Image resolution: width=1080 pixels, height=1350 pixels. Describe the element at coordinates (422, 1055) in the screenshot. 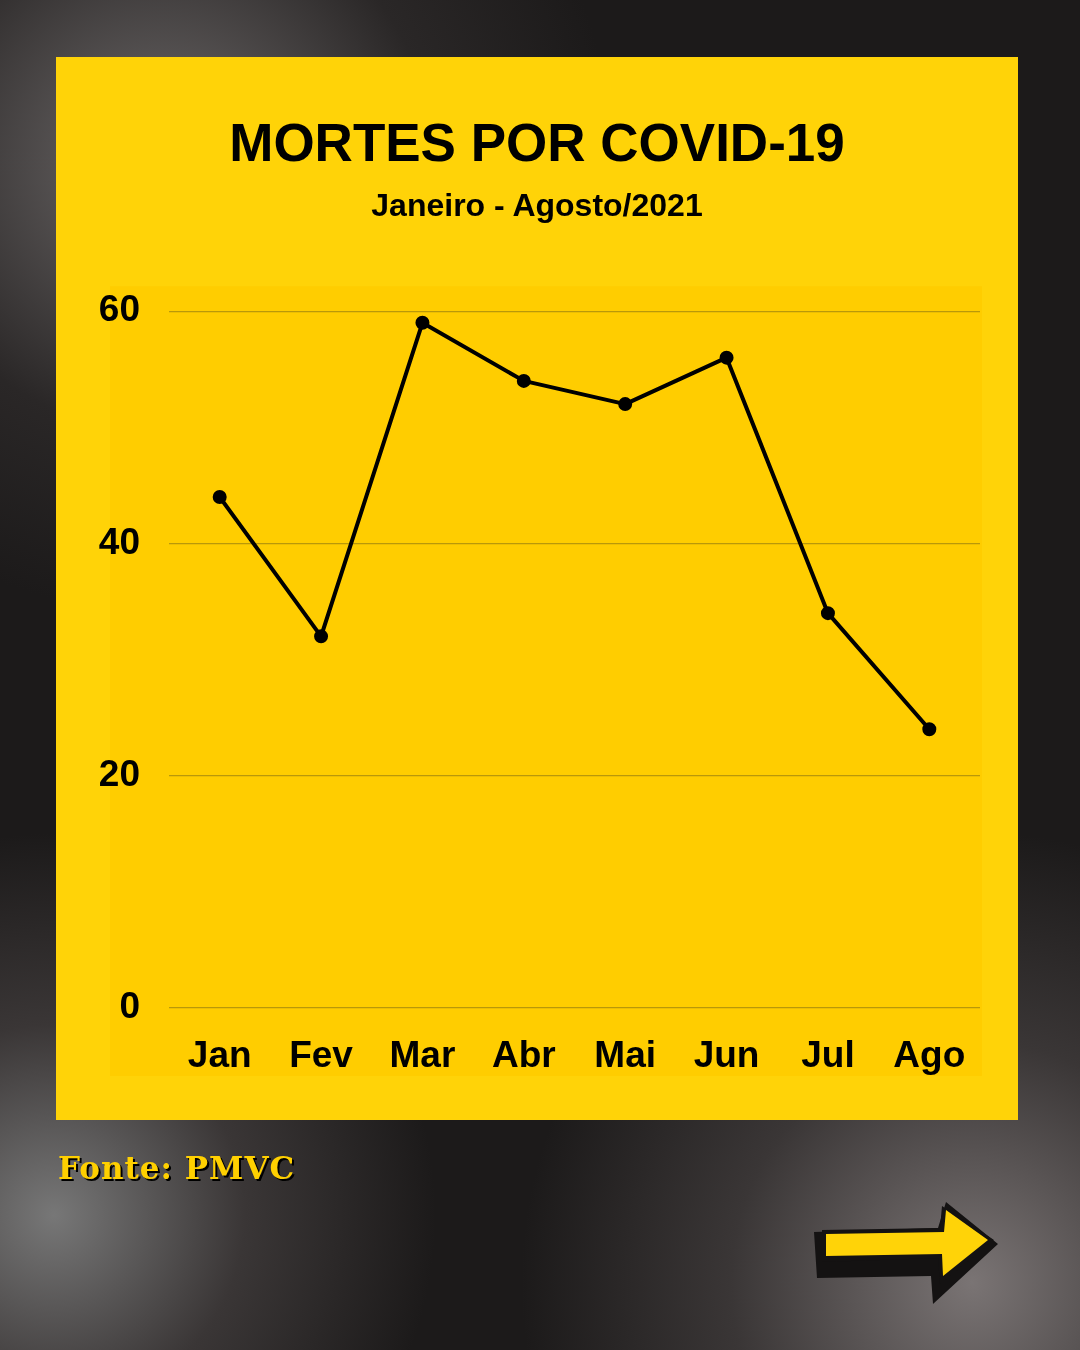

I see `x-tick-label: Mar` at that location.